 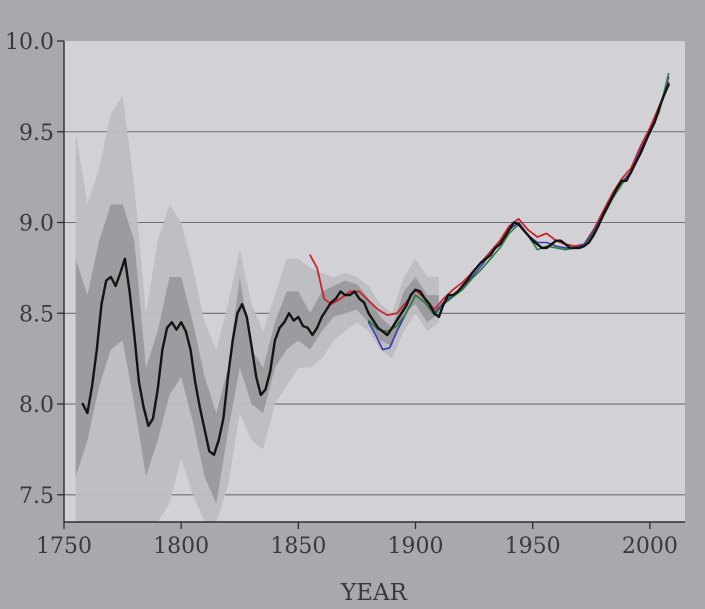 What do you see at coordinates (29, 42) in the screenshot?
I see `y-tick-label: 10.0` at bounding box center [29, 42].